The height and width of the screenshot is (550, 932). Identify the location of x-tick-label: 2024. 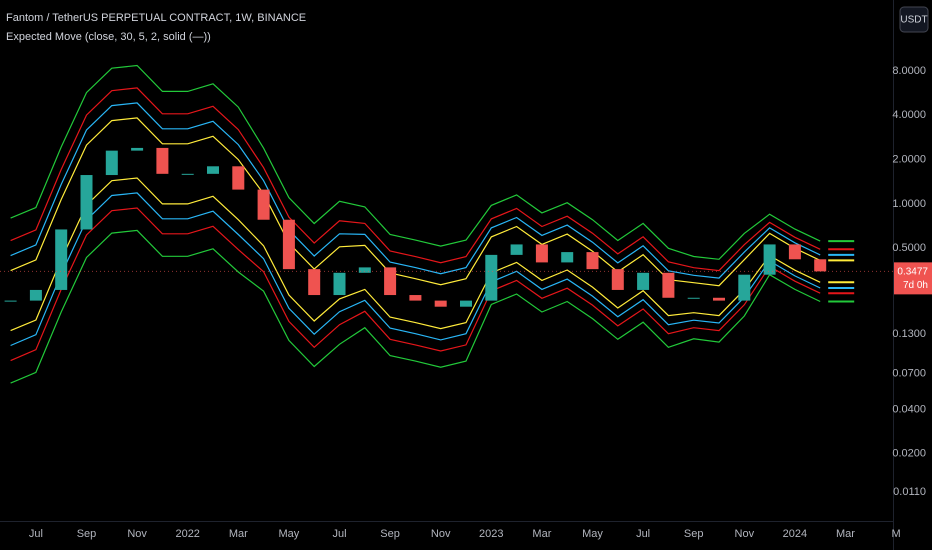
(795, 534).